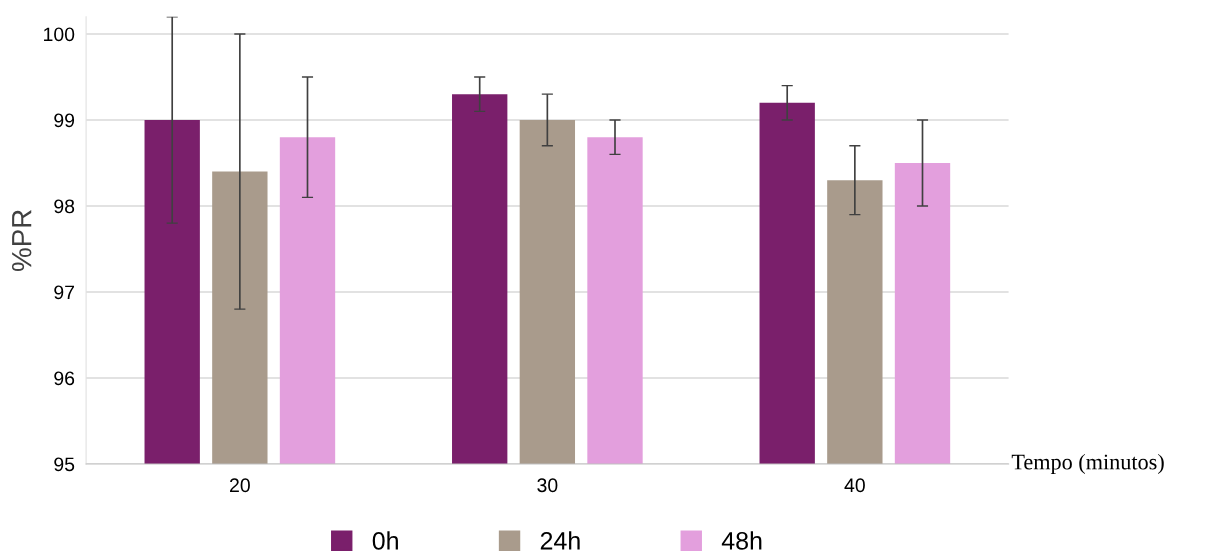 Image resolution: width=1230 pixels, height=559 pixels. I want to click on y-tick-label: 96, so click(64, 378).